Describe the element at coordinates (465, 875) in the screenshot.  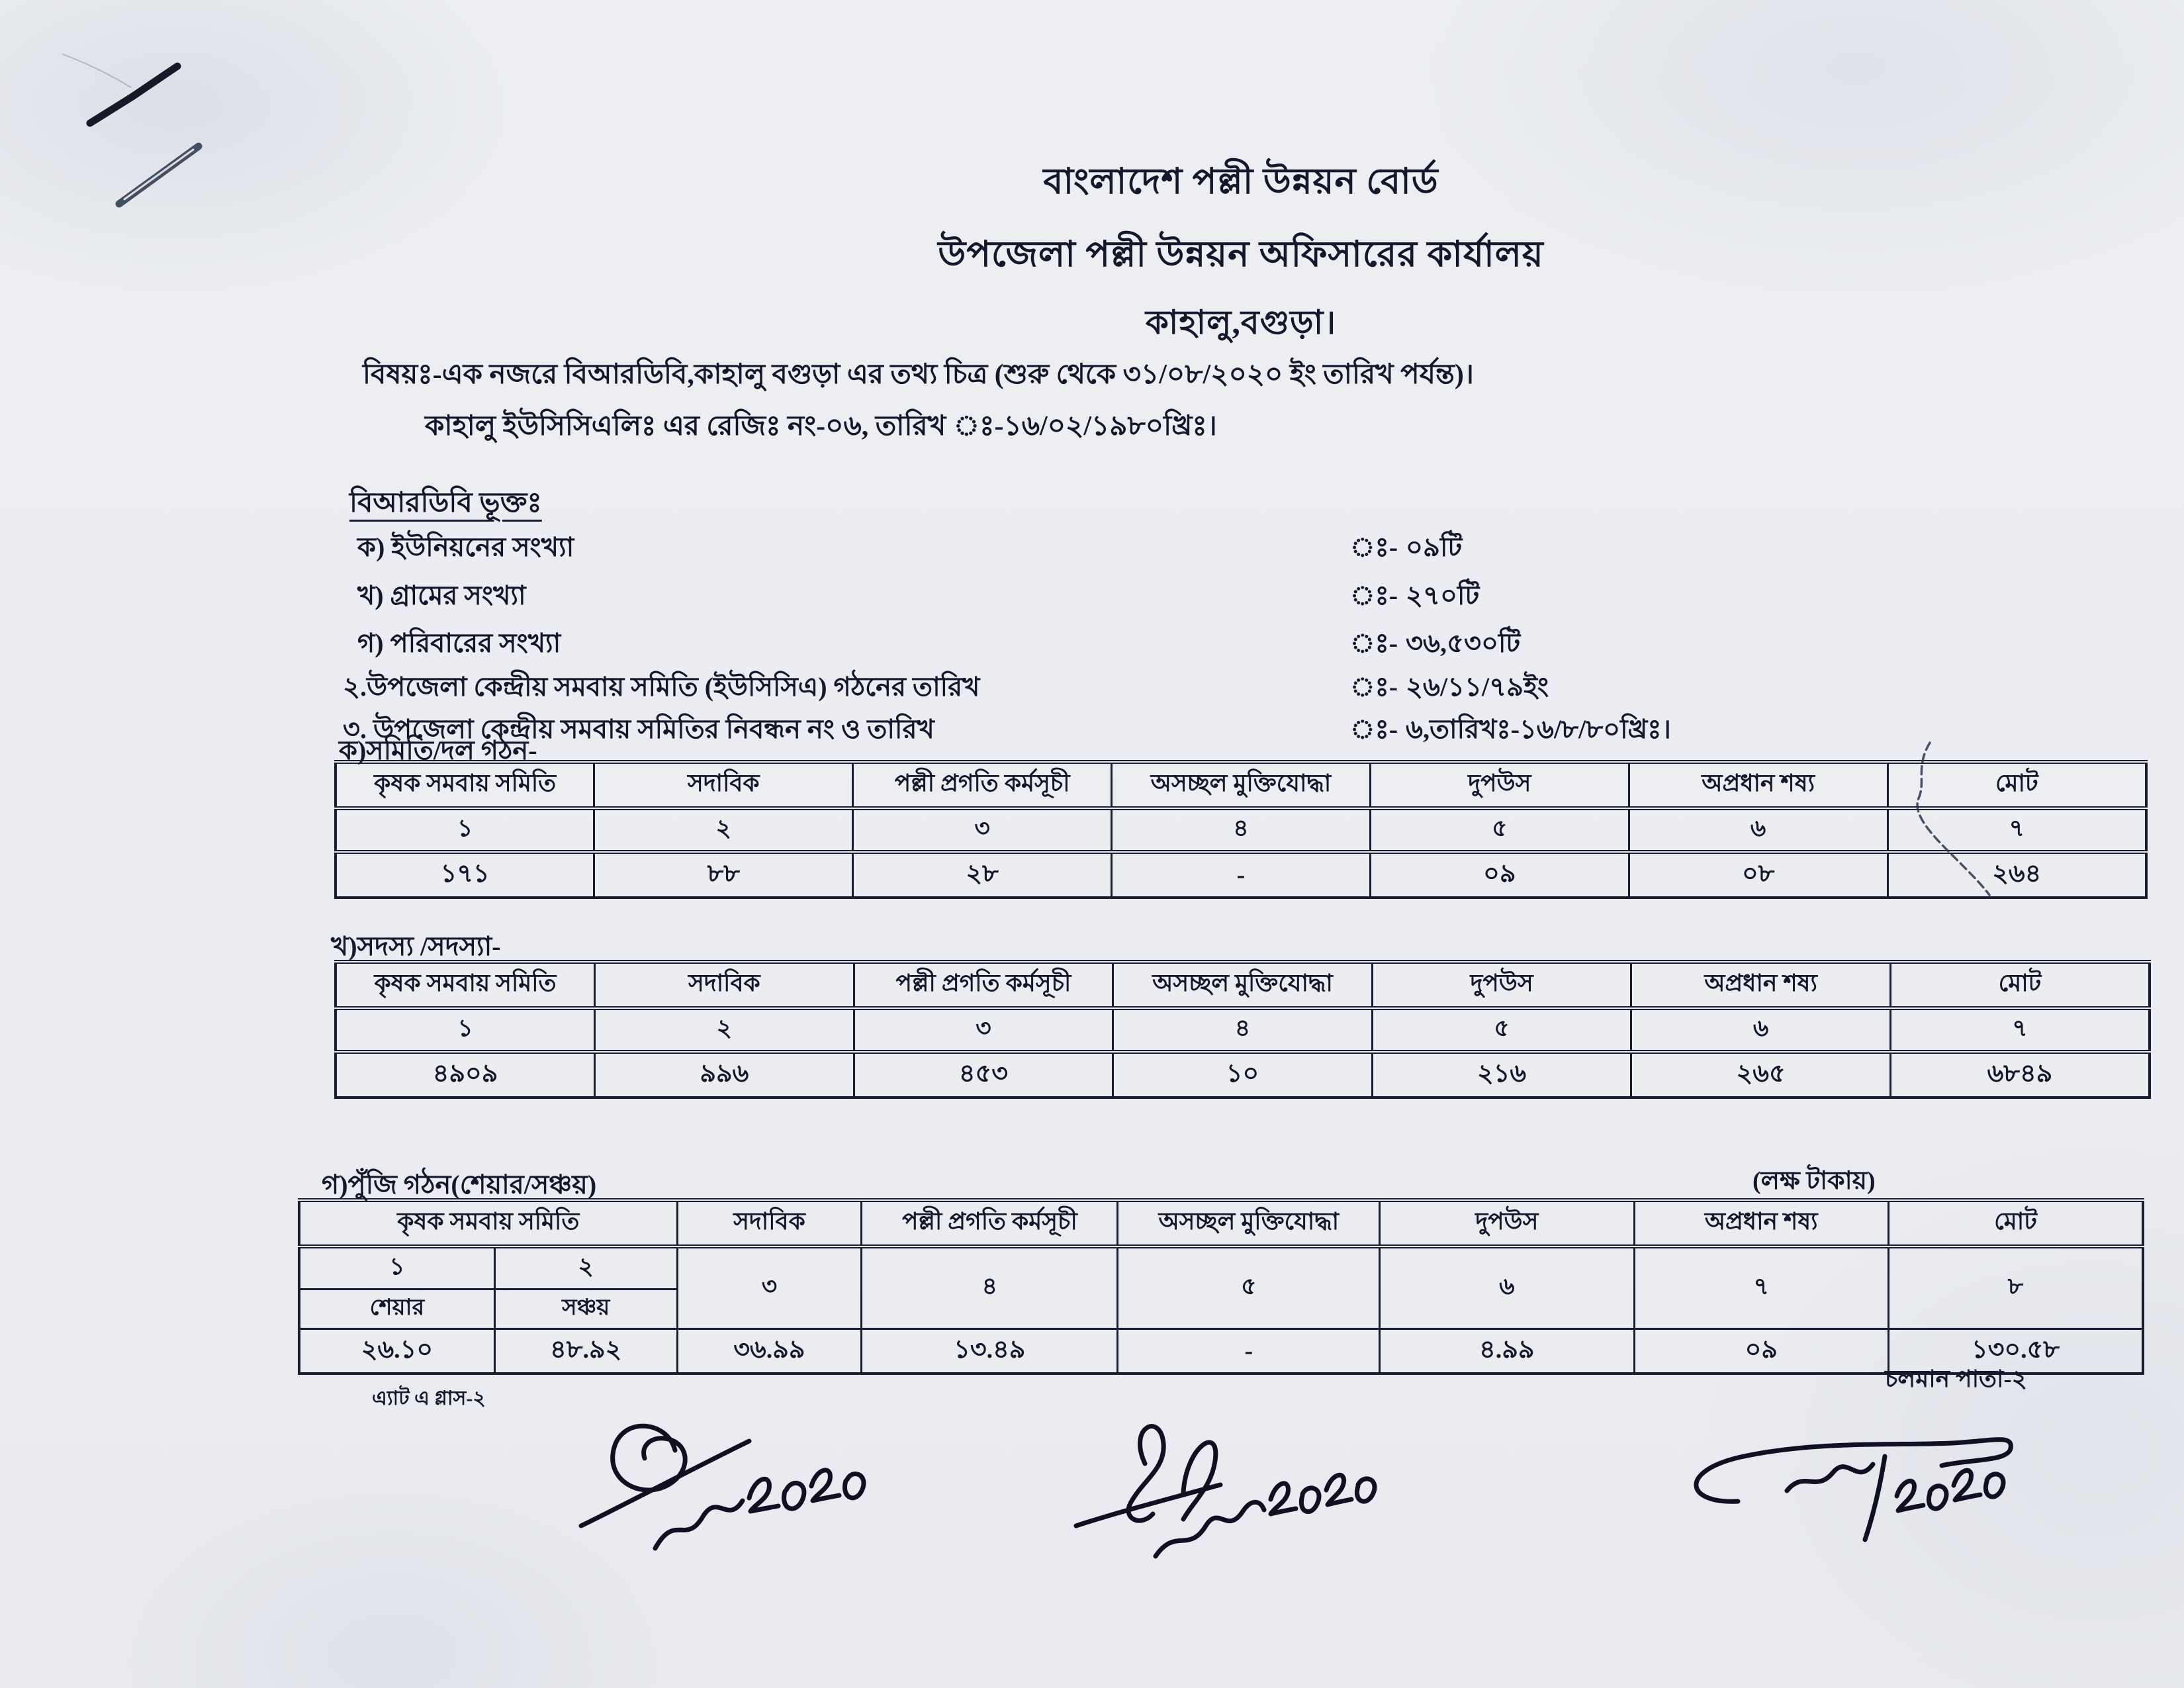
I see `cell-value: ১৭১` at that location.